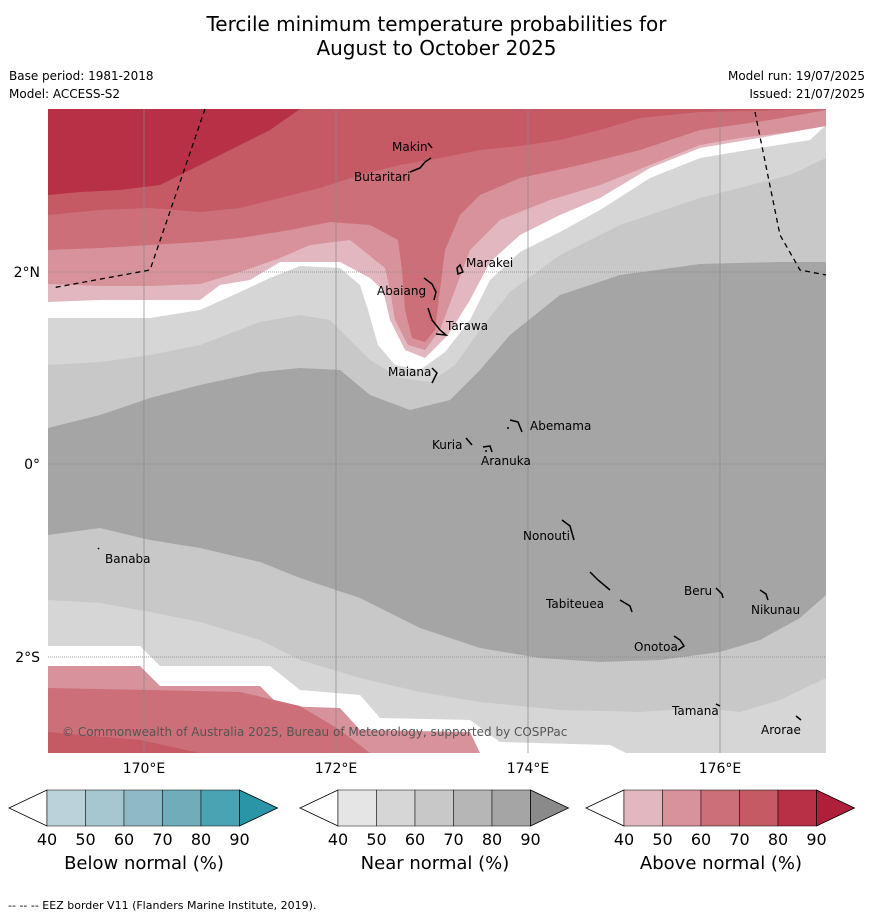 This screenshot has height=919, width=873. What do you see at coordinates (382, 177) in the screenshot?
I see `island-label-butaritari: Butaritari` at bounding box center [382, 177].